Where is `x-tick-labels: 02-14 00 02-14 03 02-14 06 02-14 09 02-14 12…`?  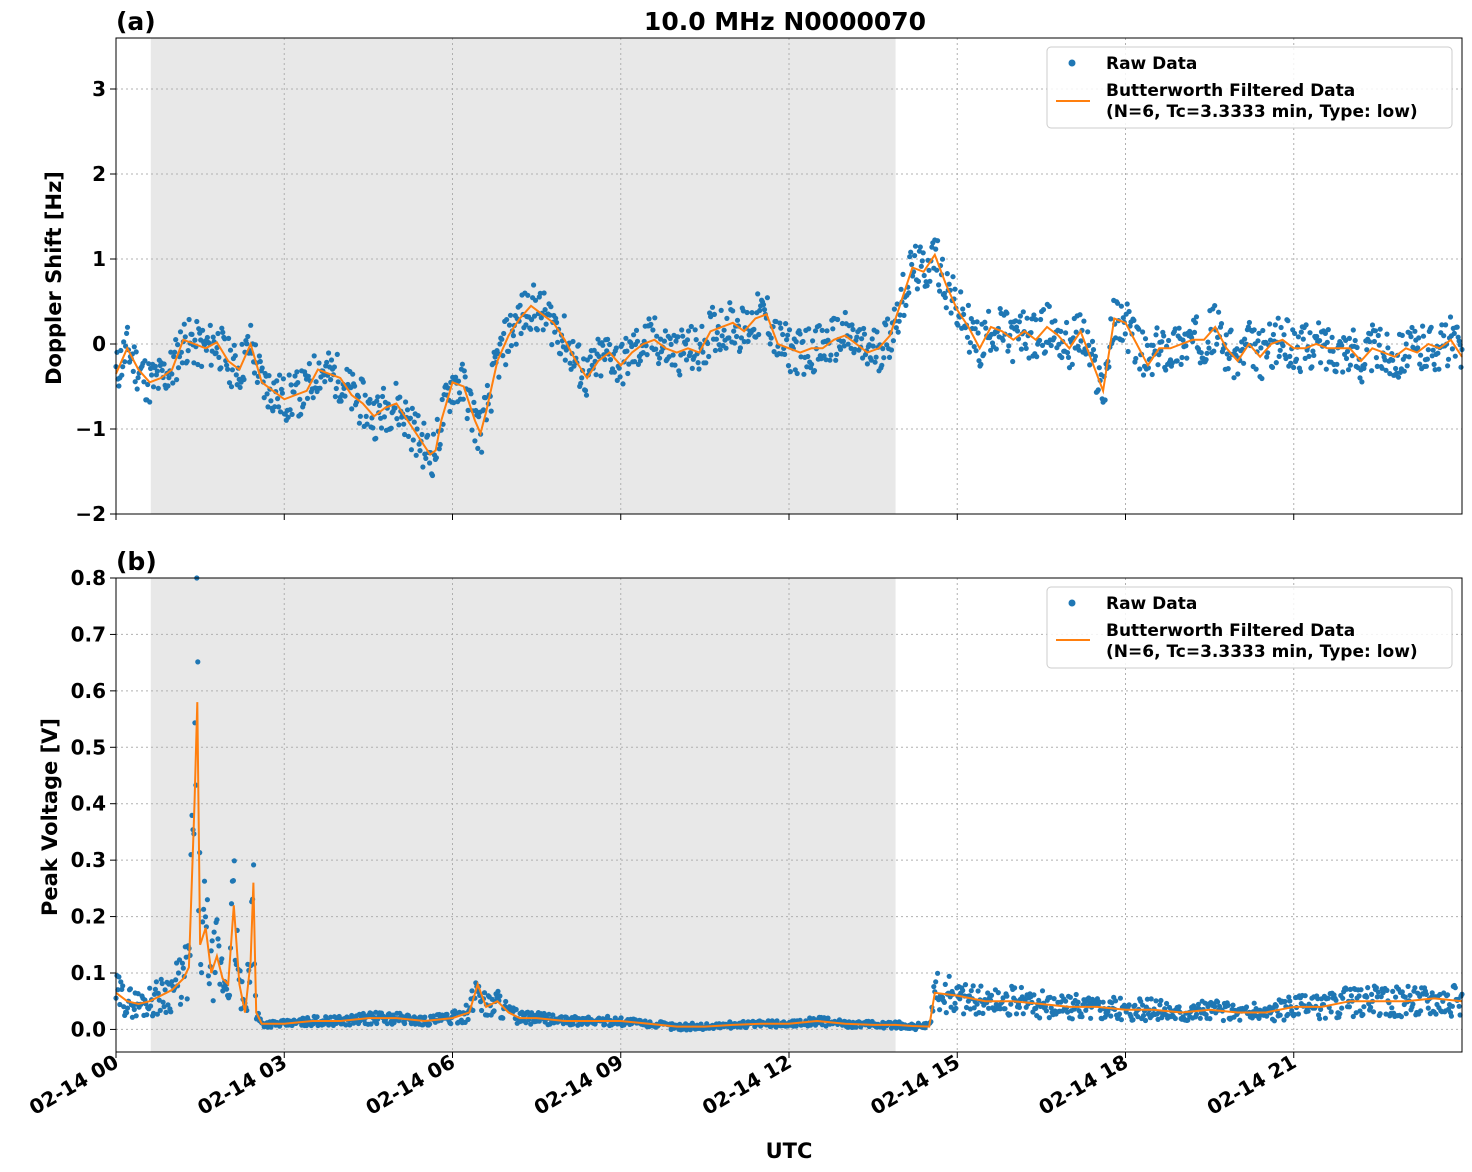 x-tick-labels: 02-14 00 02-14 03 02-14 06 02-14 09 02-14 12… is located at coordinates (662, 1085).